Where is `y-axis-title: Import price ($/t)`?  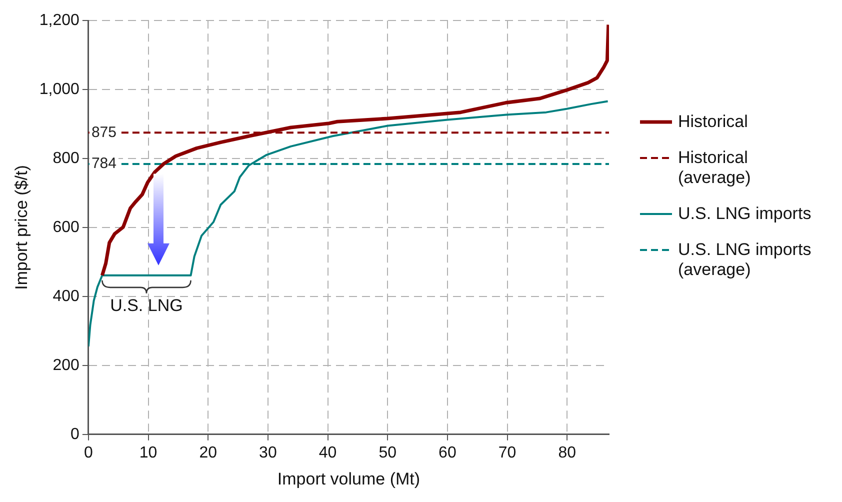 y-axis-title: Import price ($/t) is located at coordinates (21, 227).